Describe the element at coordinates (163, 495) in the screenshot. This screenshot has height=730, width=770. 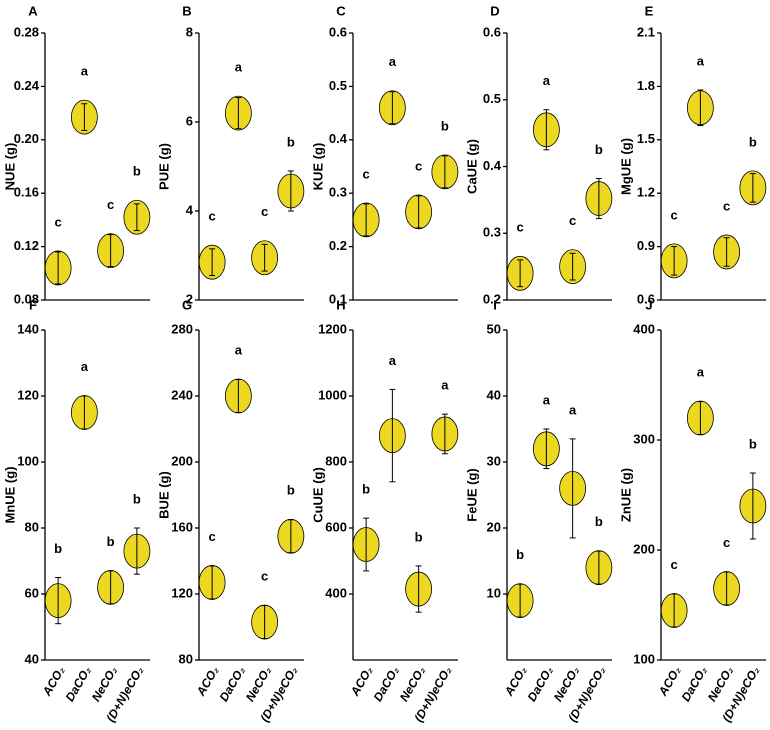
I see `y-axis-title: BUE (g)` at that location.